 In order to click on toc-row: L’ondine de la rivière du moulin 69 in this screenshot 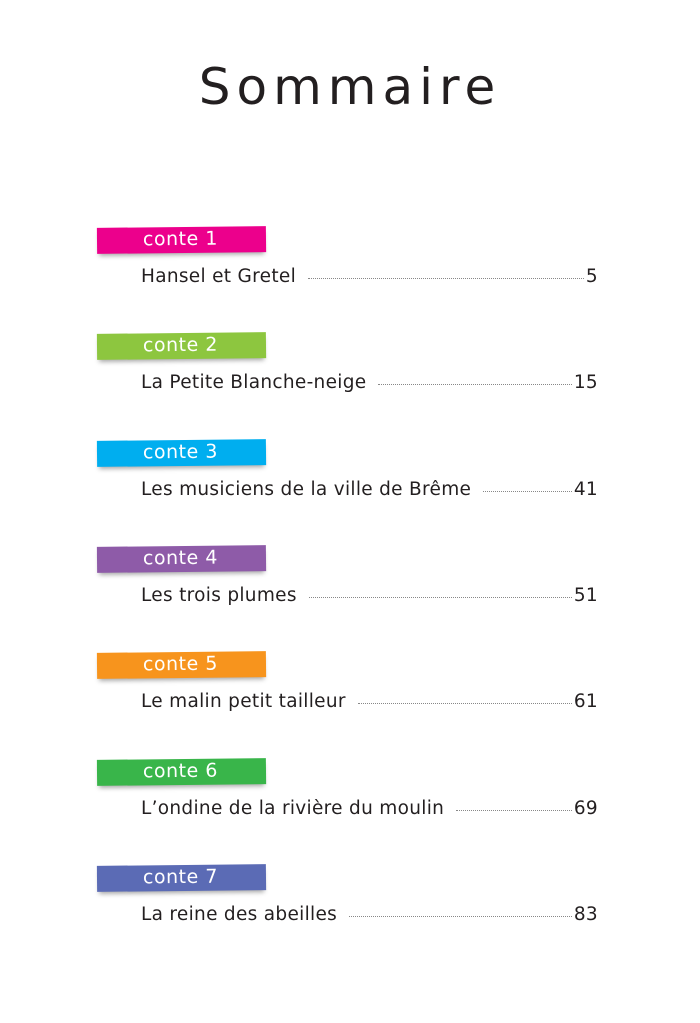, I will do `click(369, 808)`.